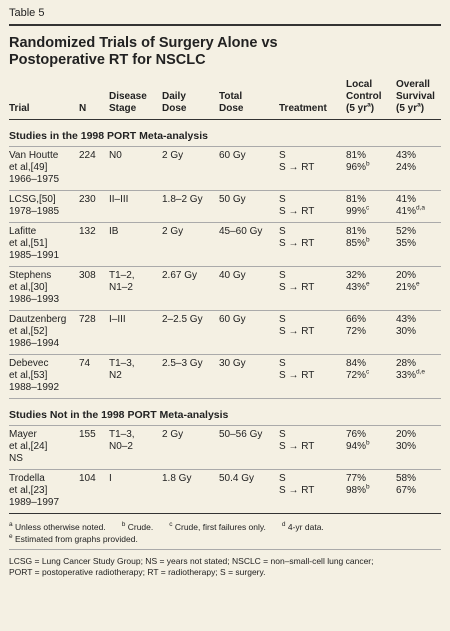 This screenshot has height=631, width=450. Describe the element at coordinates (371, 167) in the screenshot. I see `cell-line: 96%b` at that location.